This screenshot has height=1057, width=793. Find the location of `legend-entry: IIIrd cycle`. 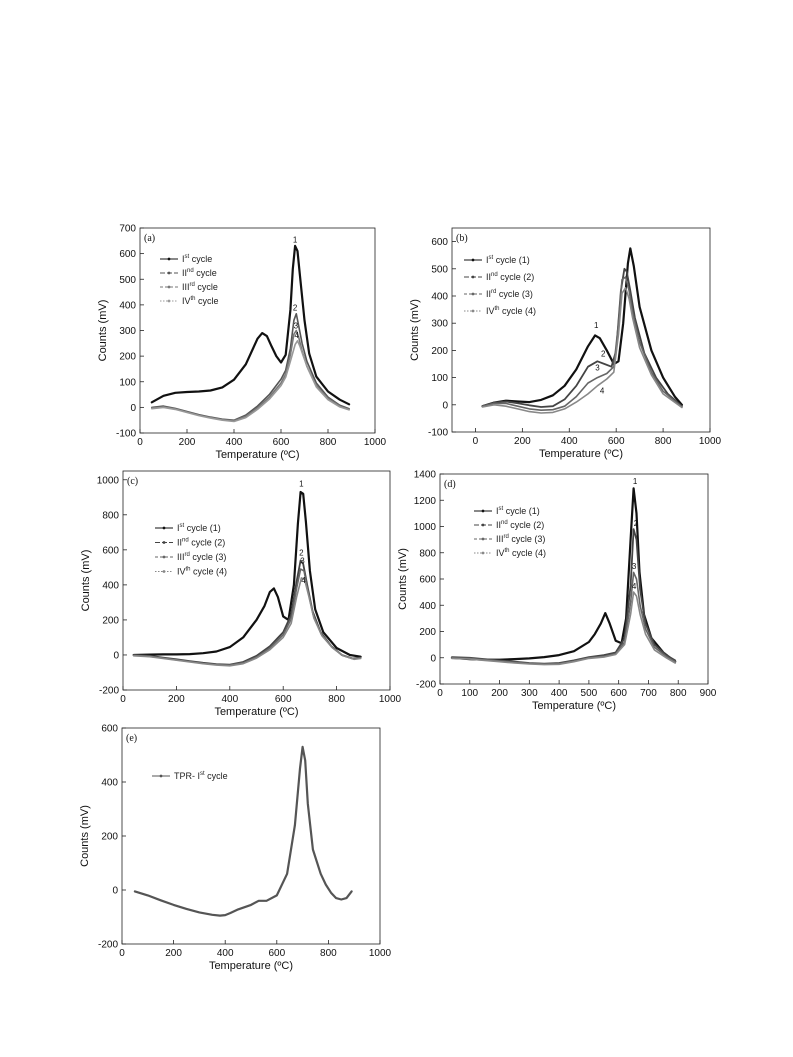

legend-entry: IIIrd cycle is located at coordinates (200, 287).